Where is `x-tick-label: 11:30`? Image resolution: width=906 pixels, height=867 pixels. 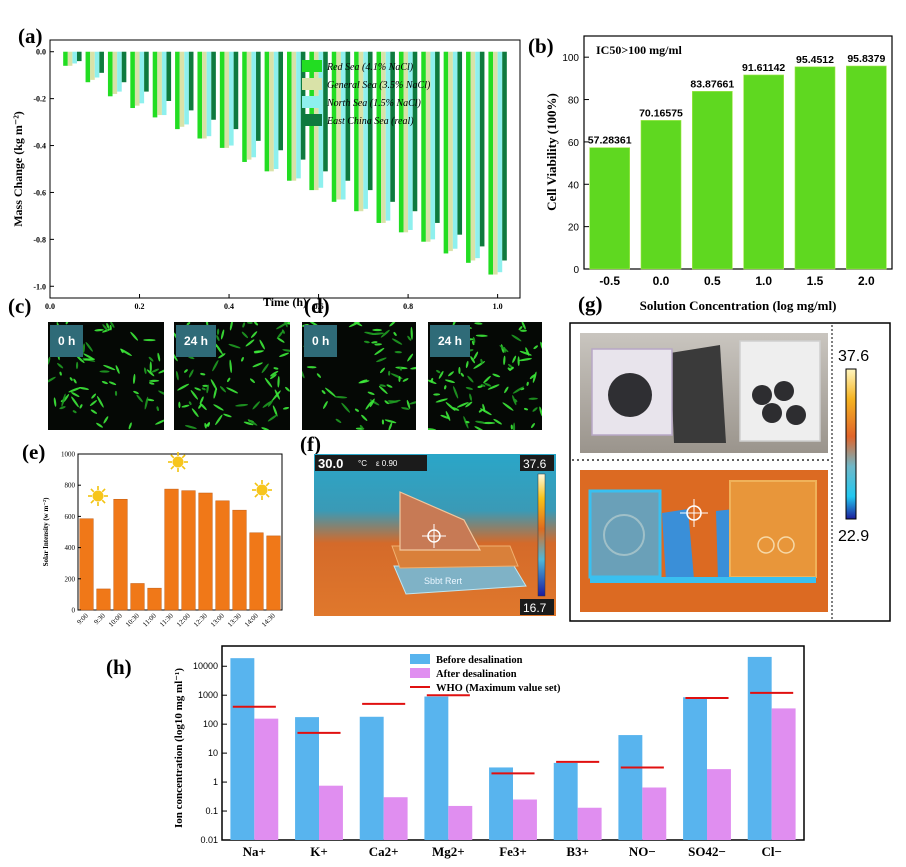
x-tick-label: 11:30 is located at coordinates (166, 619).